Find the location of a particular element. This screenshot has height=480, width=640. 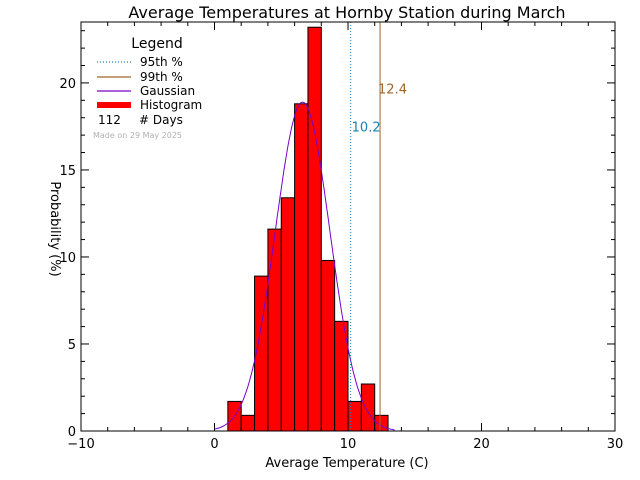

x-tick-label: −10 is located at coordinates (80, 444).